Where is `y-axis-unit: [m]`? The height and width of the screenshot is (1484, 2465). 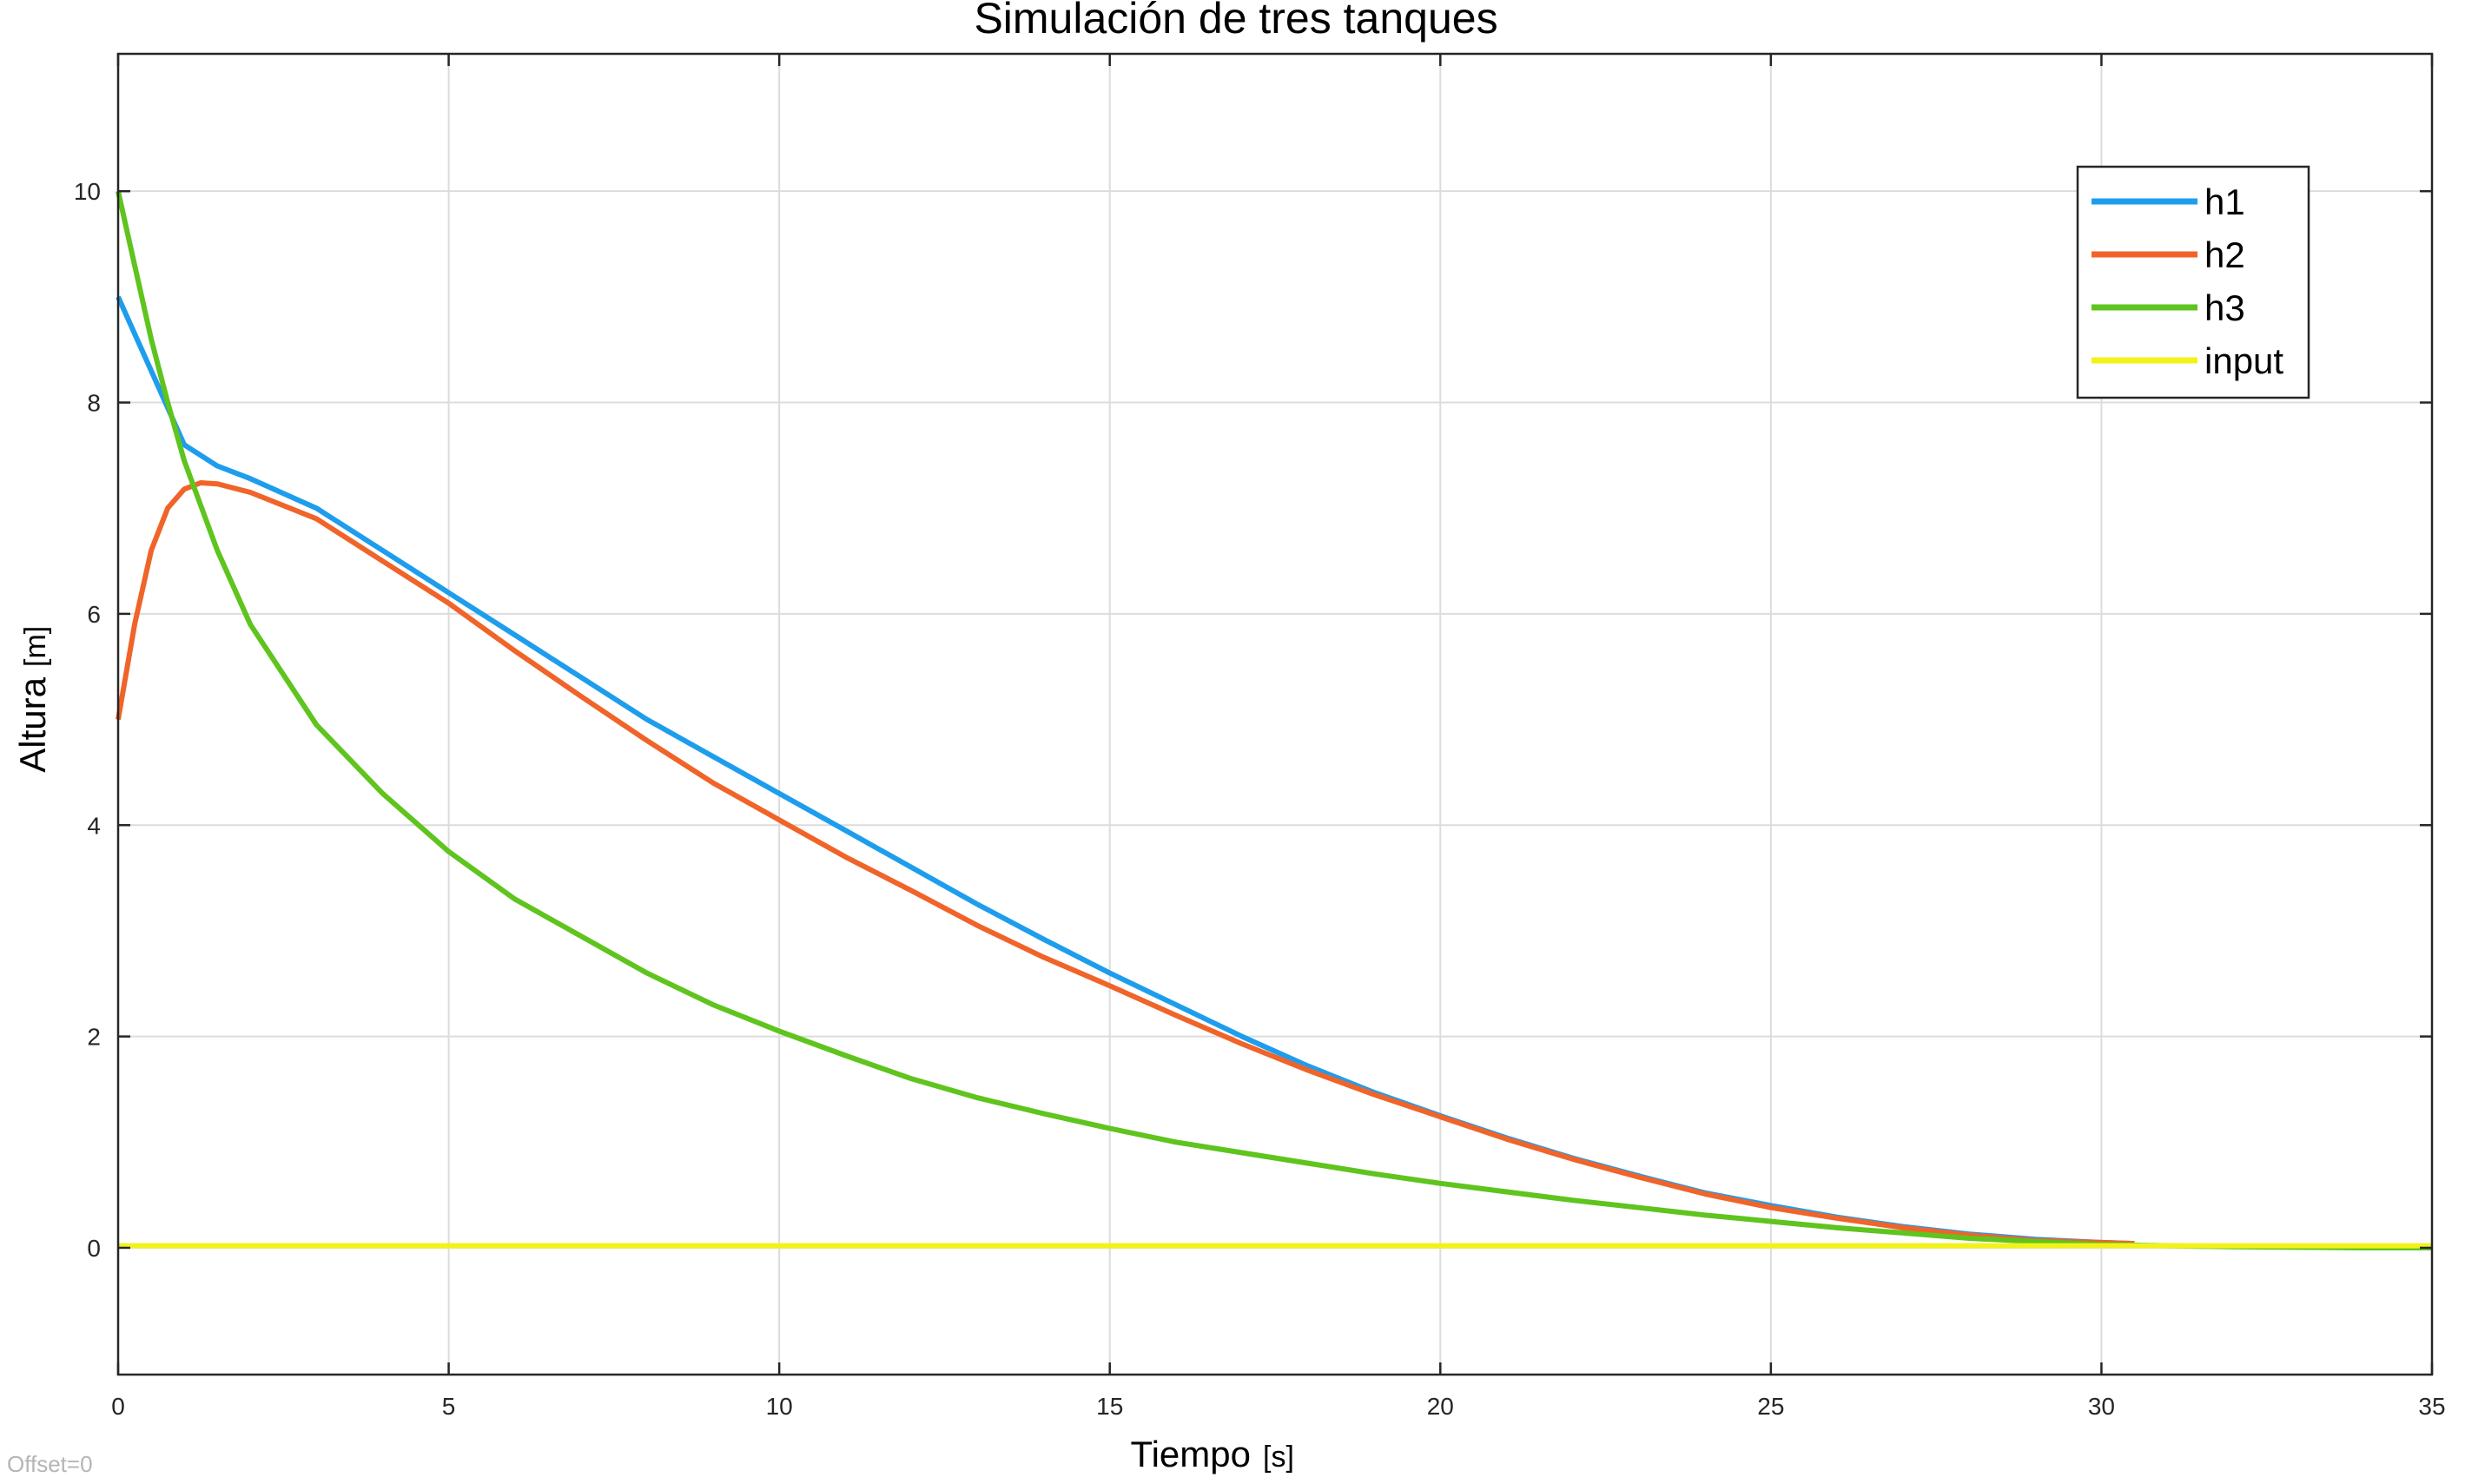
y-axis-unit: [m] is located at coordinates (35, 646).